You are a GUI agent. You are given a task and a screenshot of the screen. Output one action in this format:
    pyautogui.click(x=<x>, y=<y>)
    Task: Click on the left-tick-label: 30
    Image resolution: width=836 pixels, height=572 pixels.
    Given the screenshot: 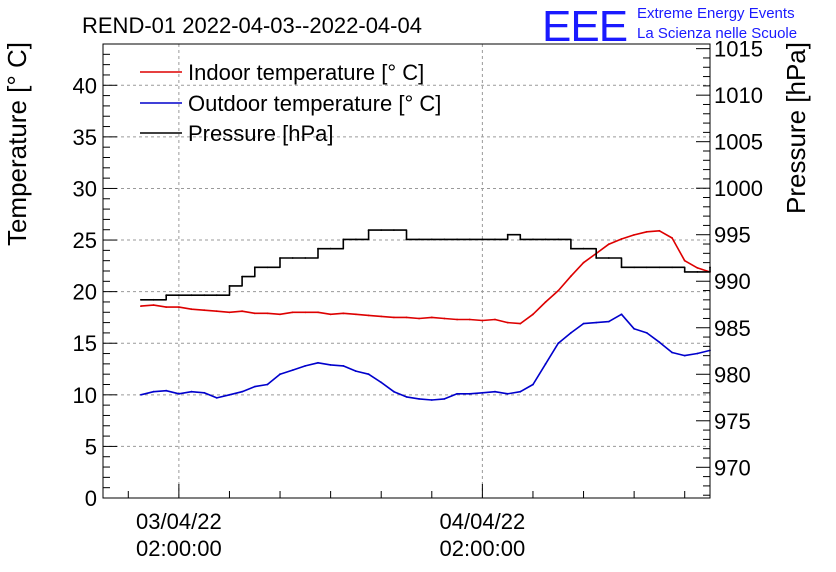 What is the action you would take?
    pyautogui.click(x=85, y=188)
    